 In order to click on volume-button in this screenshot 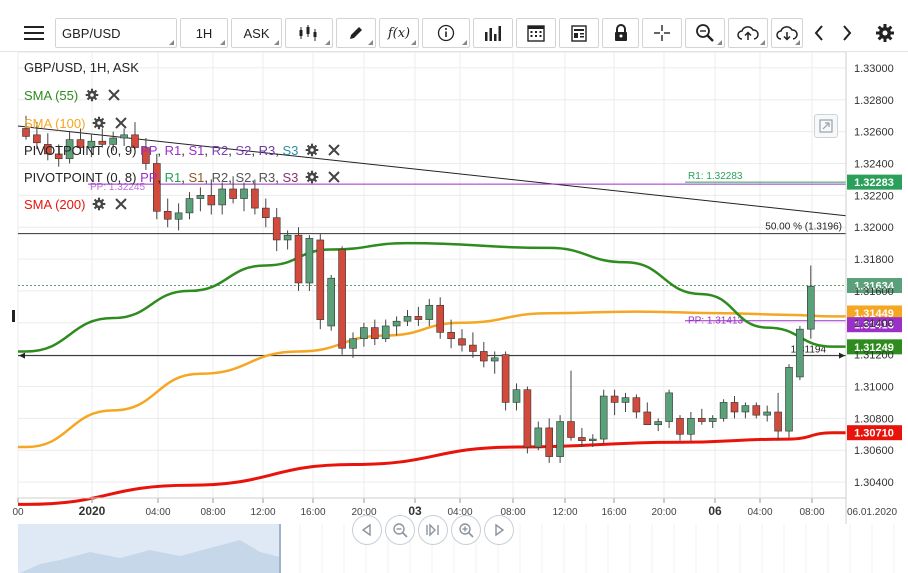, I will do `click(493, 33)`.